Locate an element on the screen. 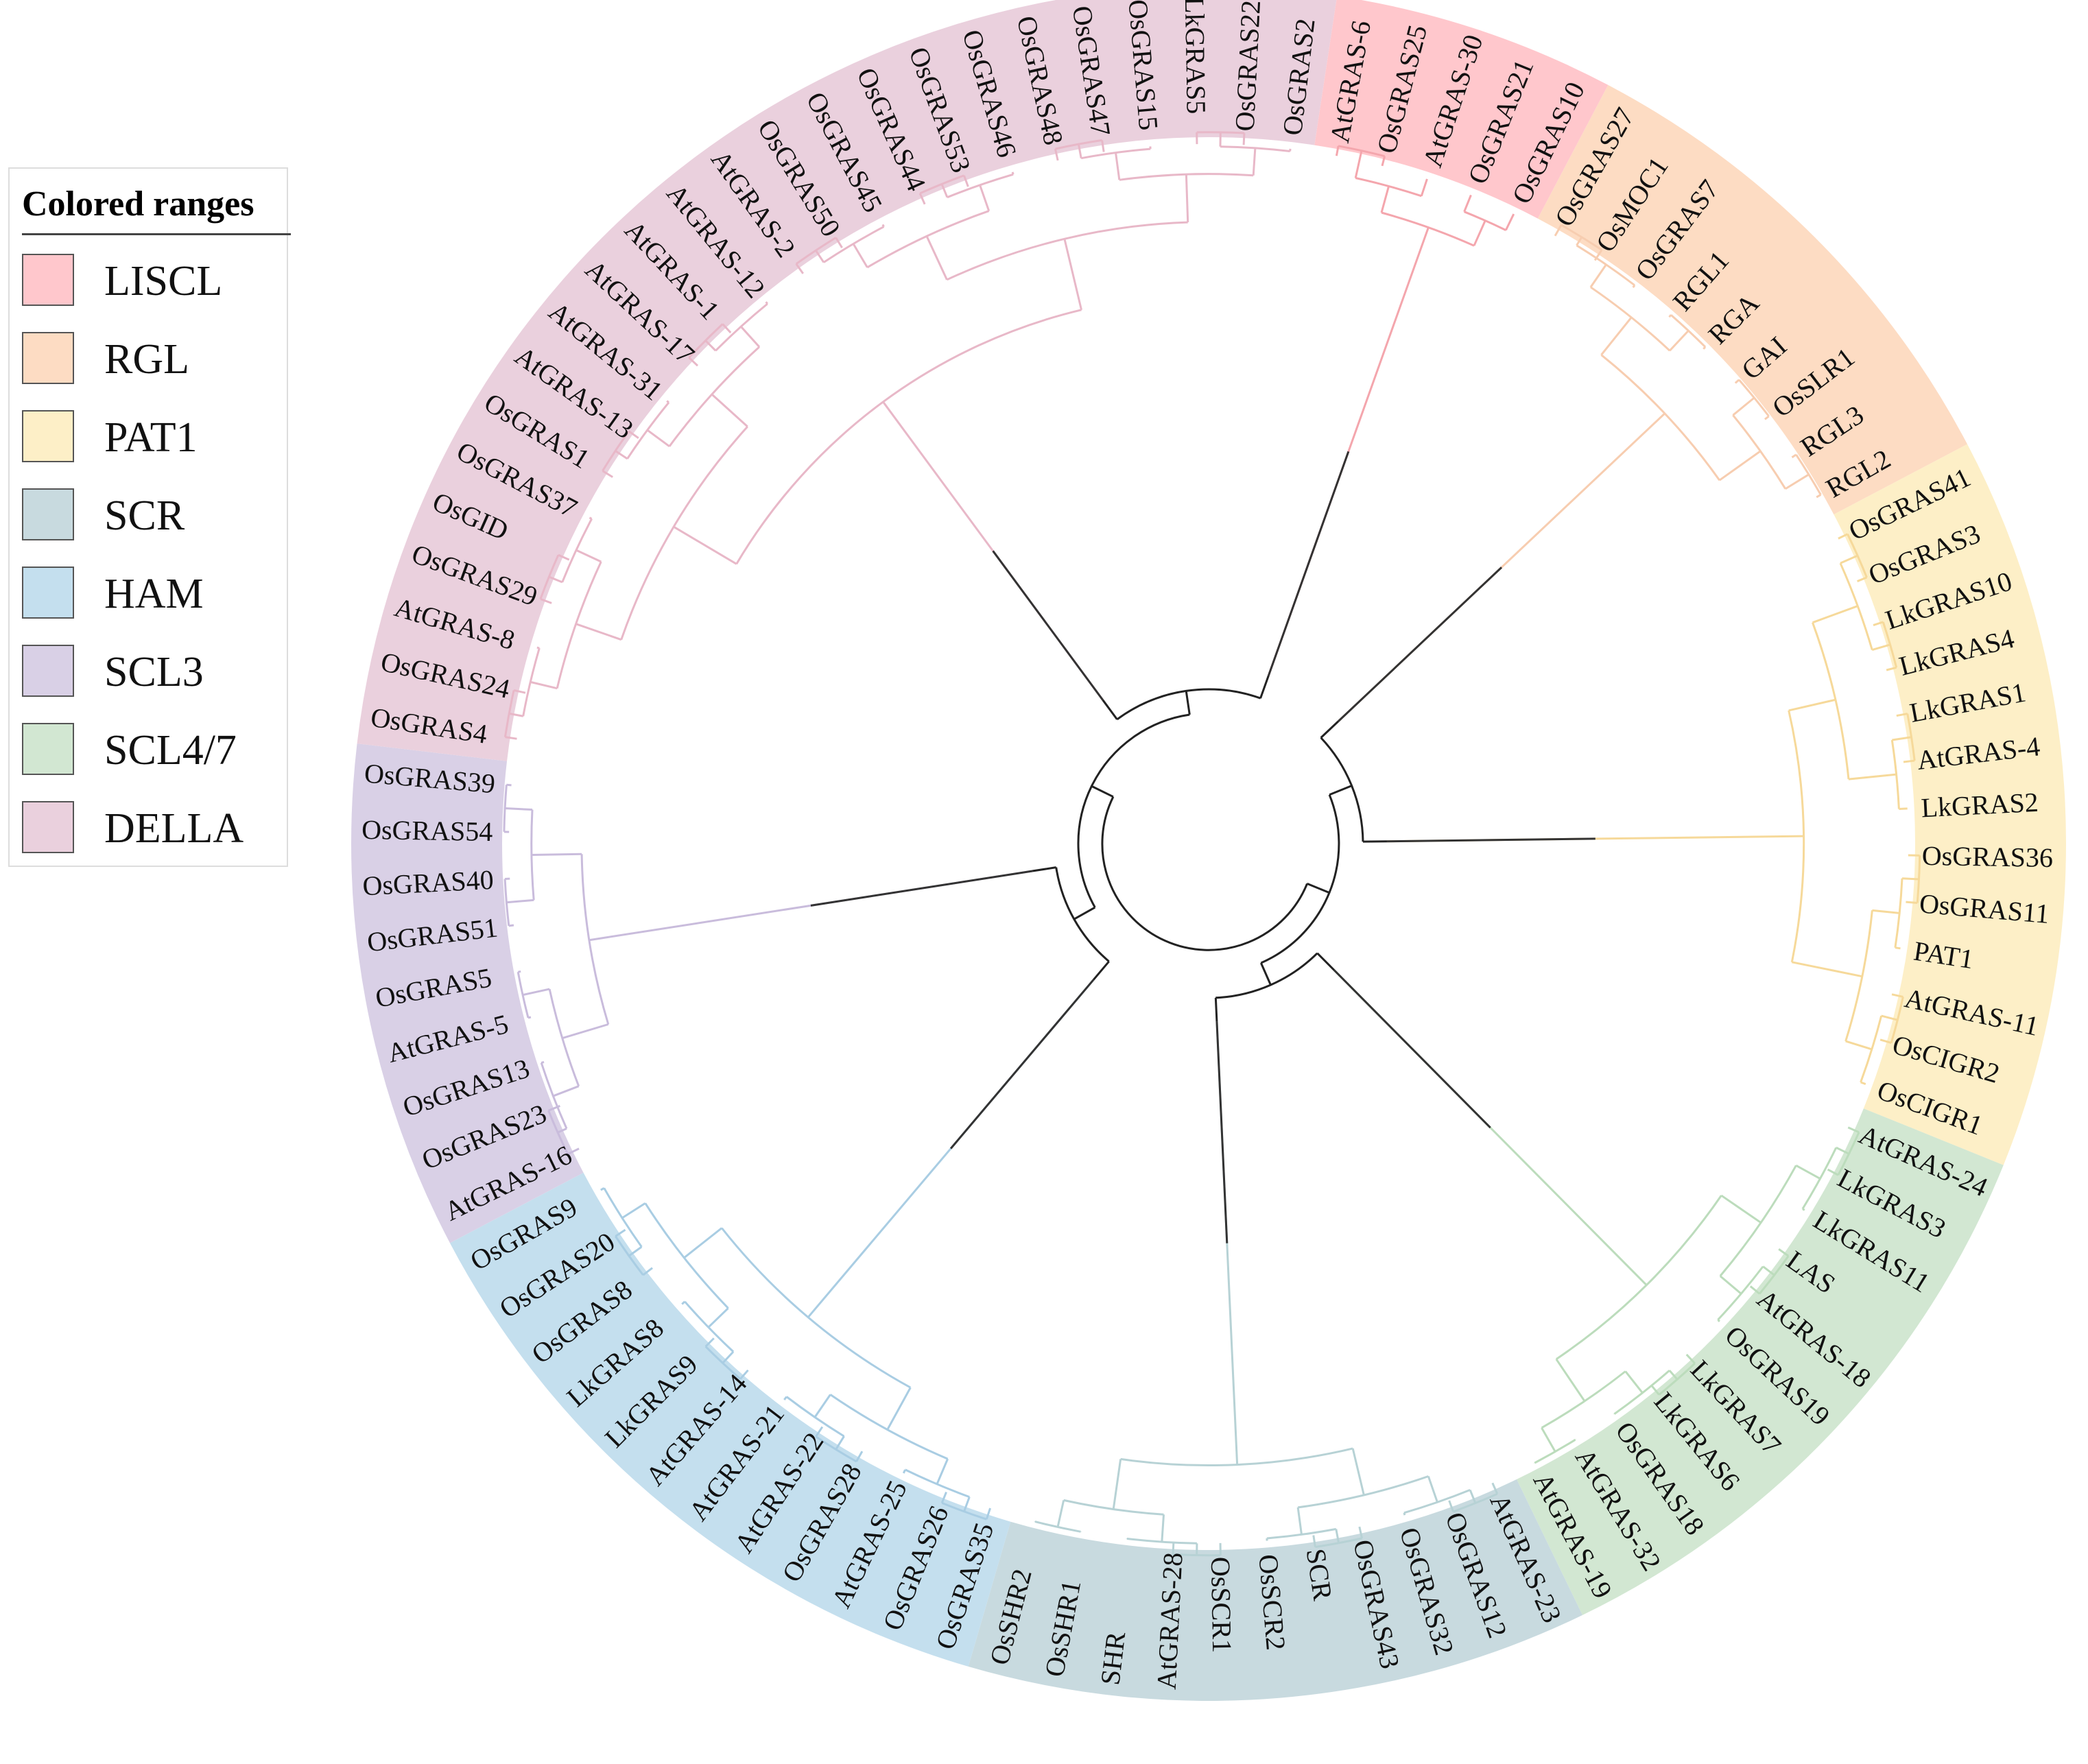 This screenshot has height=1764, width=2088. legend-item-scl4-7: SCL4/7 is located at coordinates (153, 751).